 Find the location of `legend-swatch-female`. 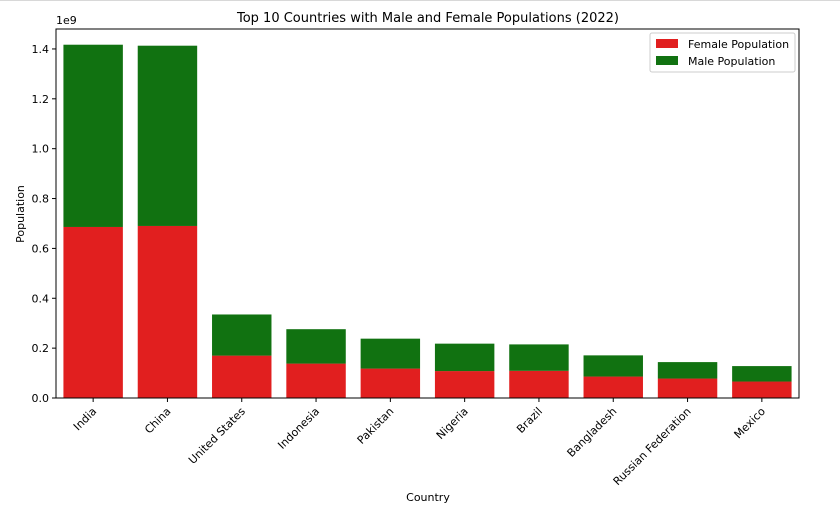

legend-swatch-female is located at coordinates (667, 43).